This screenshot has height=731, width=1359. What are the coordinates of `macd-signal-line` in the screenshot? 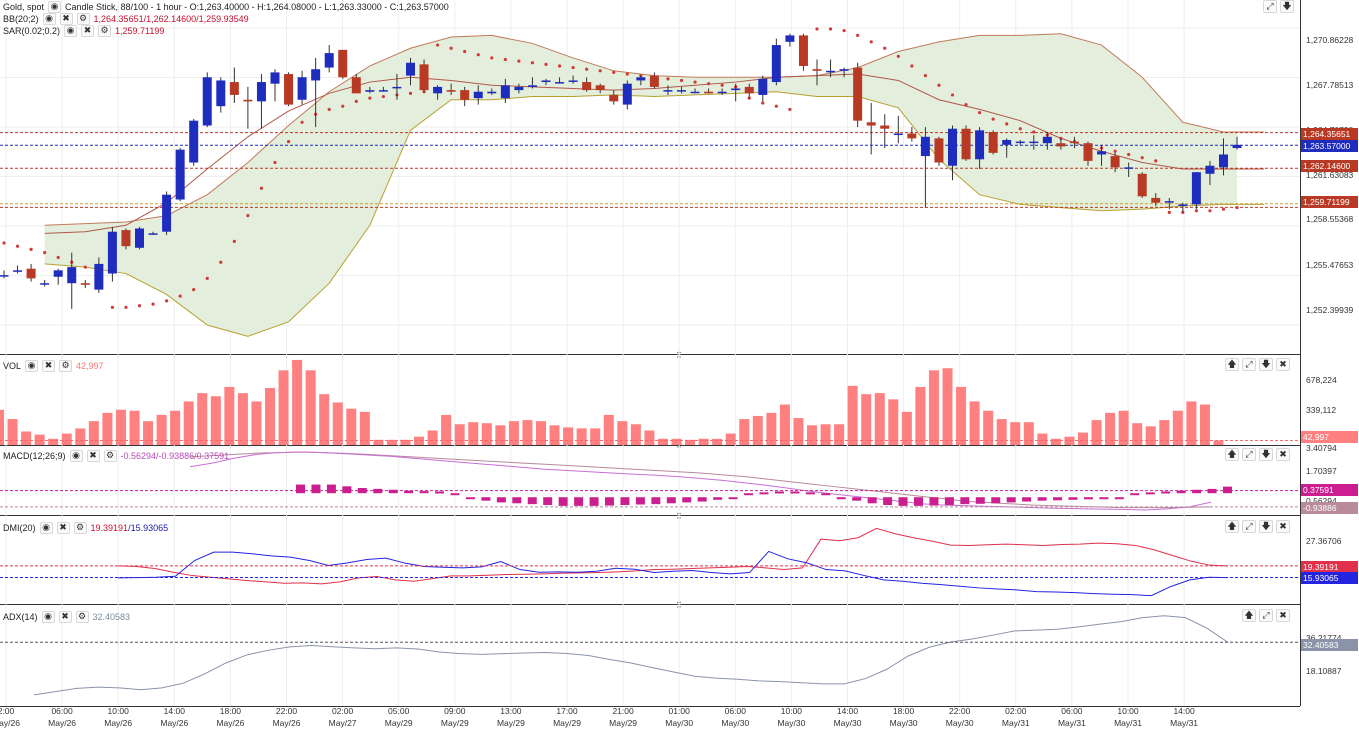 It's located at (700, 480).